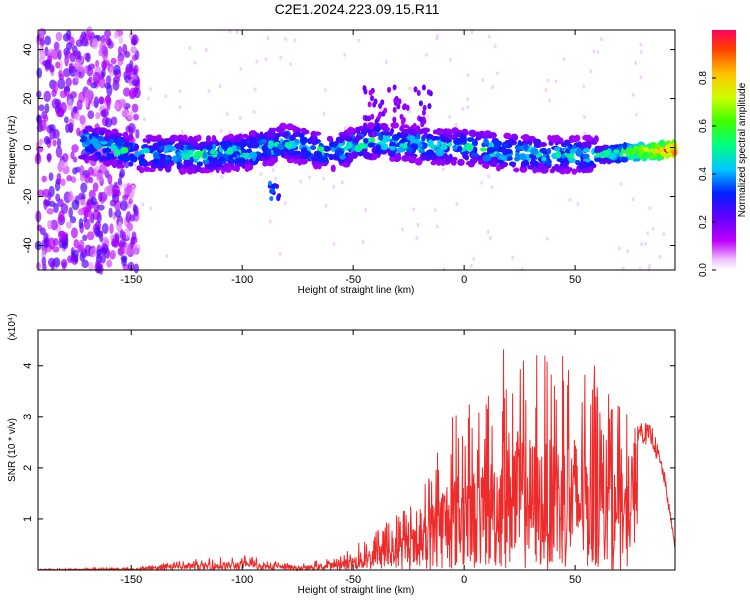 Image resolution: width=750 pixels, height=600 pixels. Describe the element at coordinates (410, 149) in the screenshot. I see `spectrogram-cell-1936` at that location.